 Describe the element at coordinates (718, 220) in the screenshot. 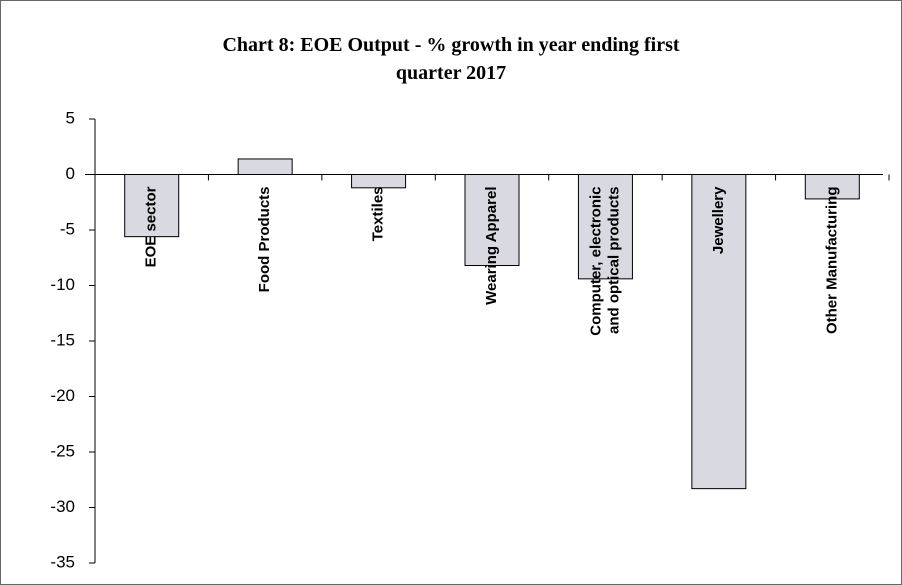

I see `x-tick-label: Jewellery` at that location.